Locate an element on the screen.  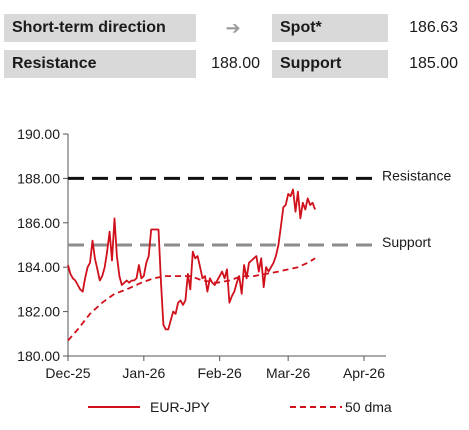
legend-50-dma-label: 50 dma is located at coordinates (368, 407).